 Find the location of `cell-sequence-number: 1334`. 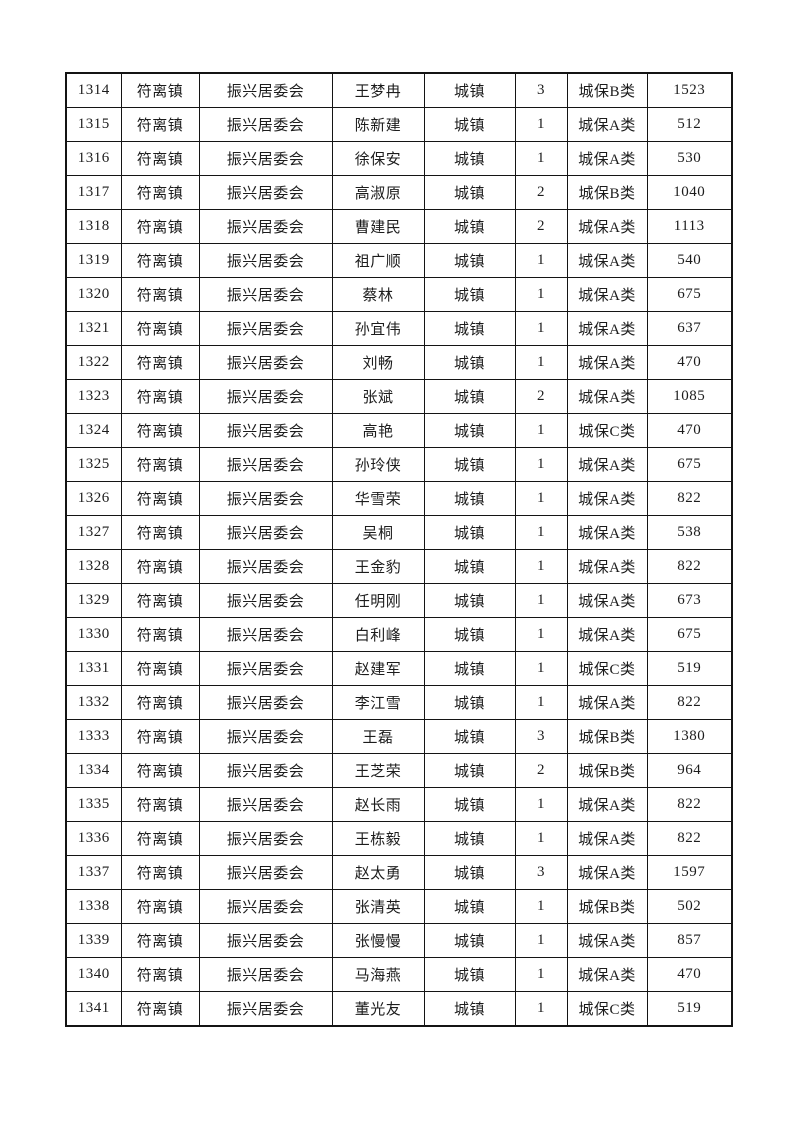

cell-sequence-number: 1334 is located at coordinates (93, 770).